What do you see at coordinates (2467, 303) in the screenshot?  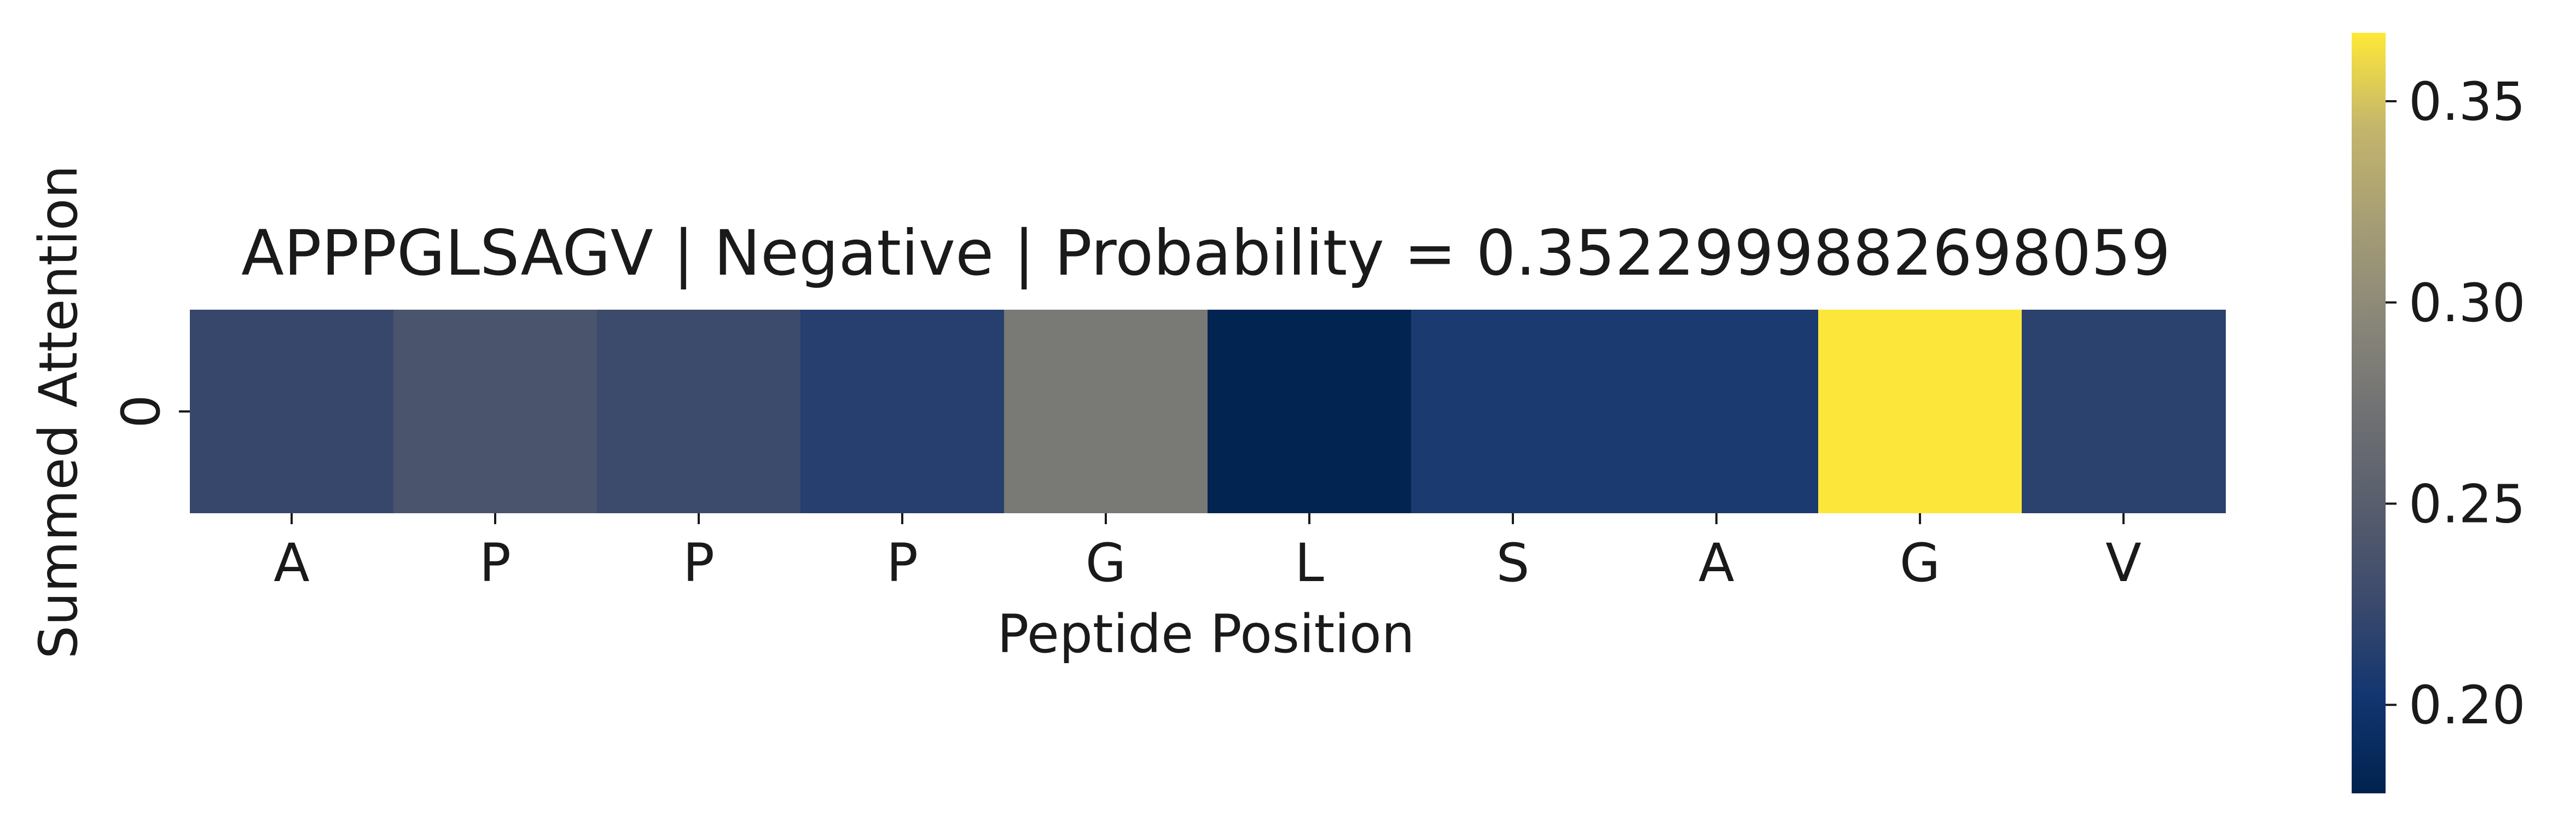 I see `colorbar-tick-label: 0.30` at bounding box center [2467, 303].